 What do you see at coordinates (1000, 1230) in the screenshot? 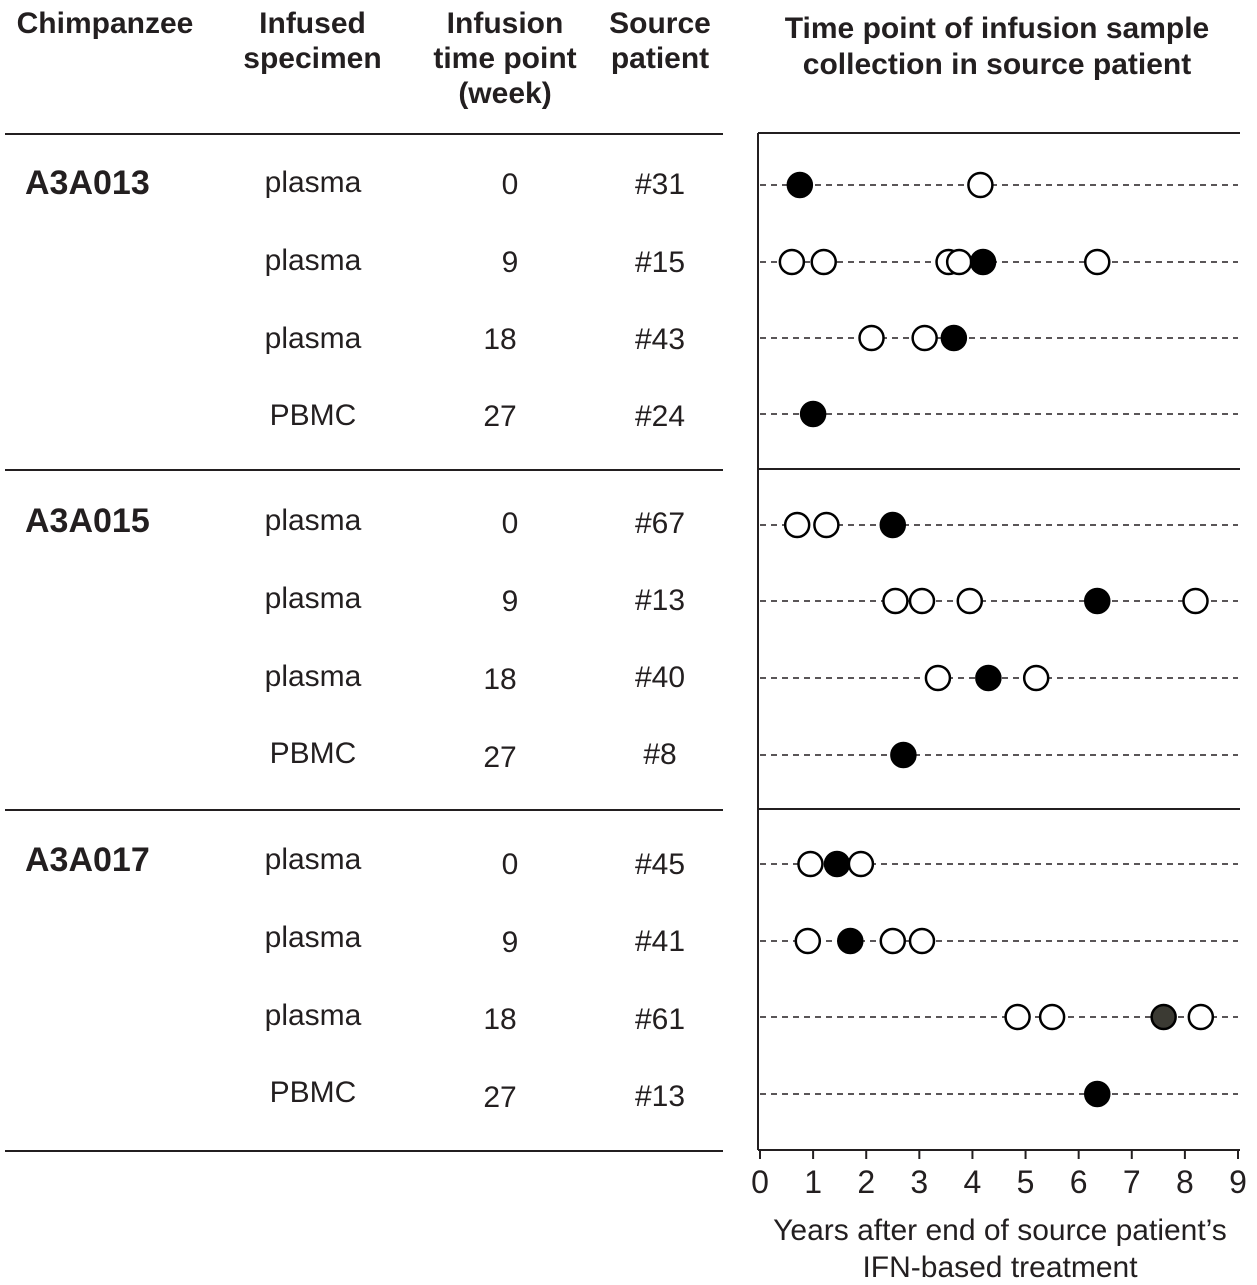
I see `x-axis-title-line1: Years after end of source patient’s` at bounding box center [1000, 1230].